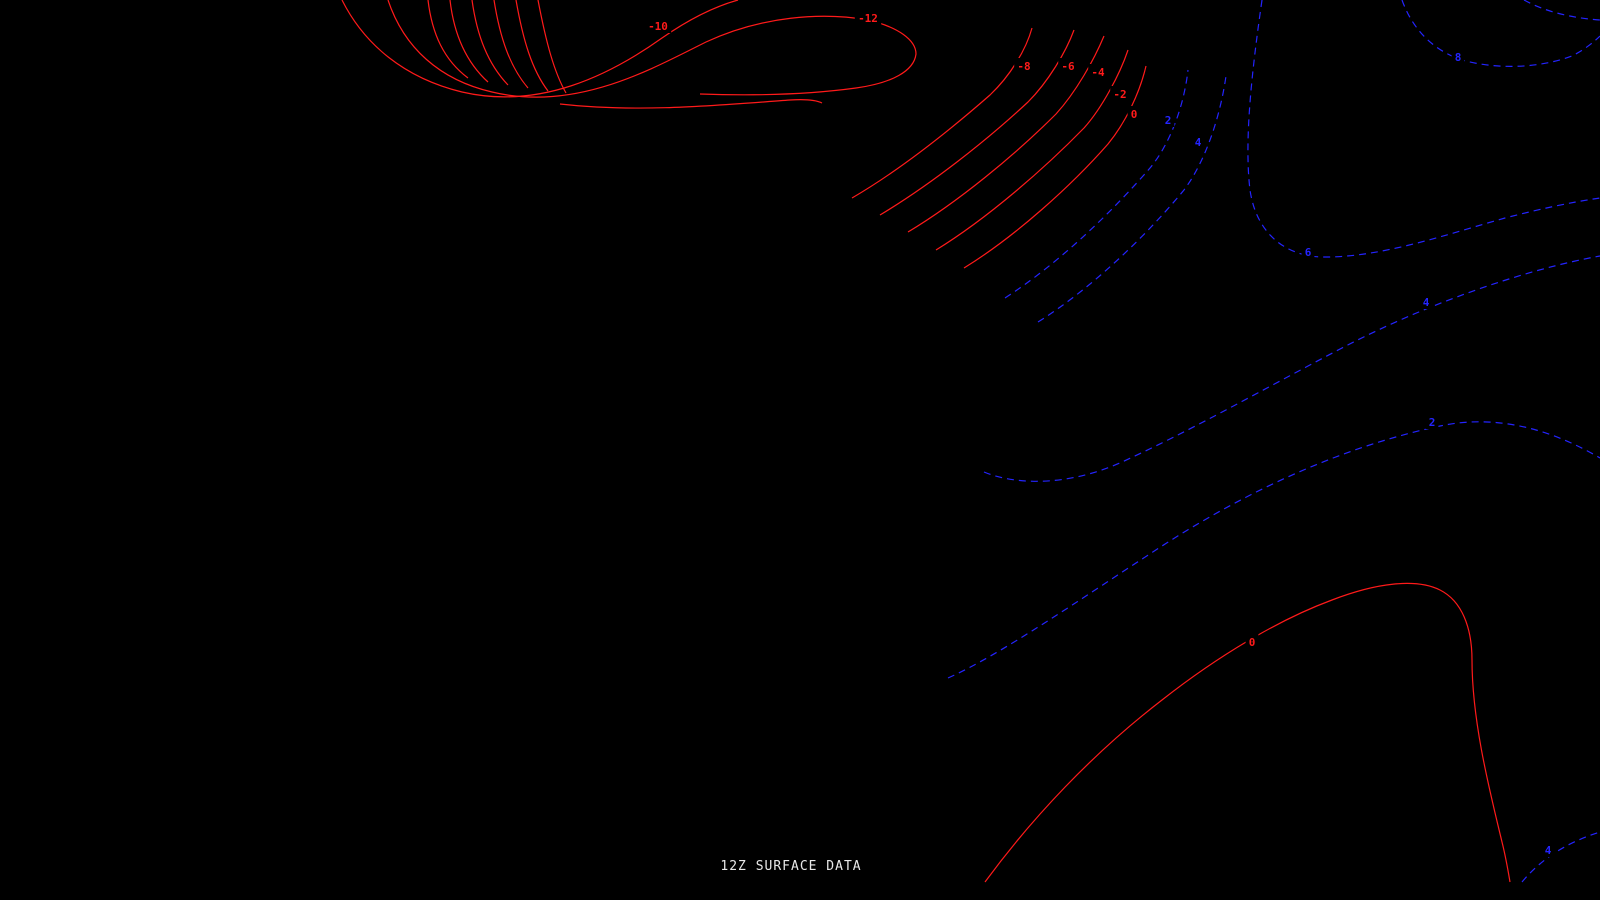  I want to click on contour-label: -8, so click(1023, 66).